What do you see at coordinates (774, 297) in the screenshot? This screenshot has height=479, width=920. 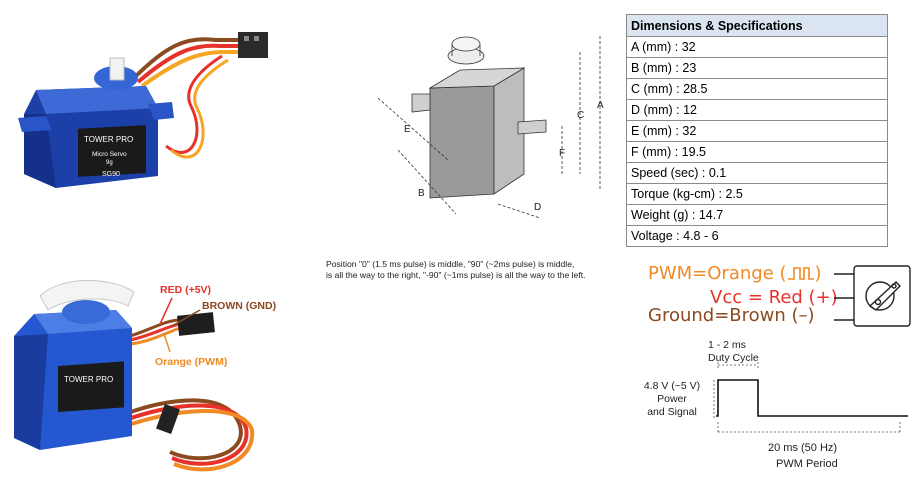 I see `pwm-legend-vcc: Vcc = Red (+)` at bounding box center [774, 297].